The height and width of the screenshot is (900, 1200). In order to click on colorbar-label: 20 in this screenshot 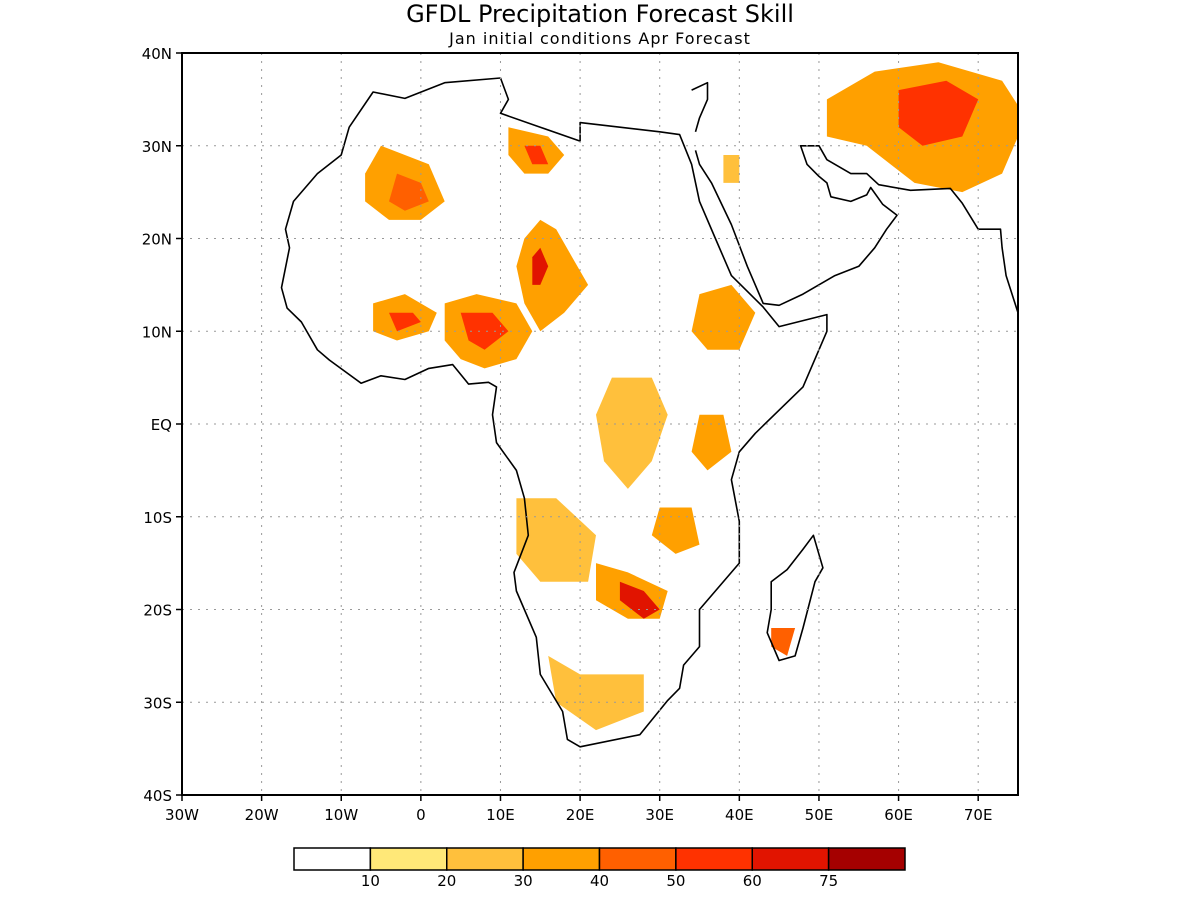, I will do `click(446, 881)`.